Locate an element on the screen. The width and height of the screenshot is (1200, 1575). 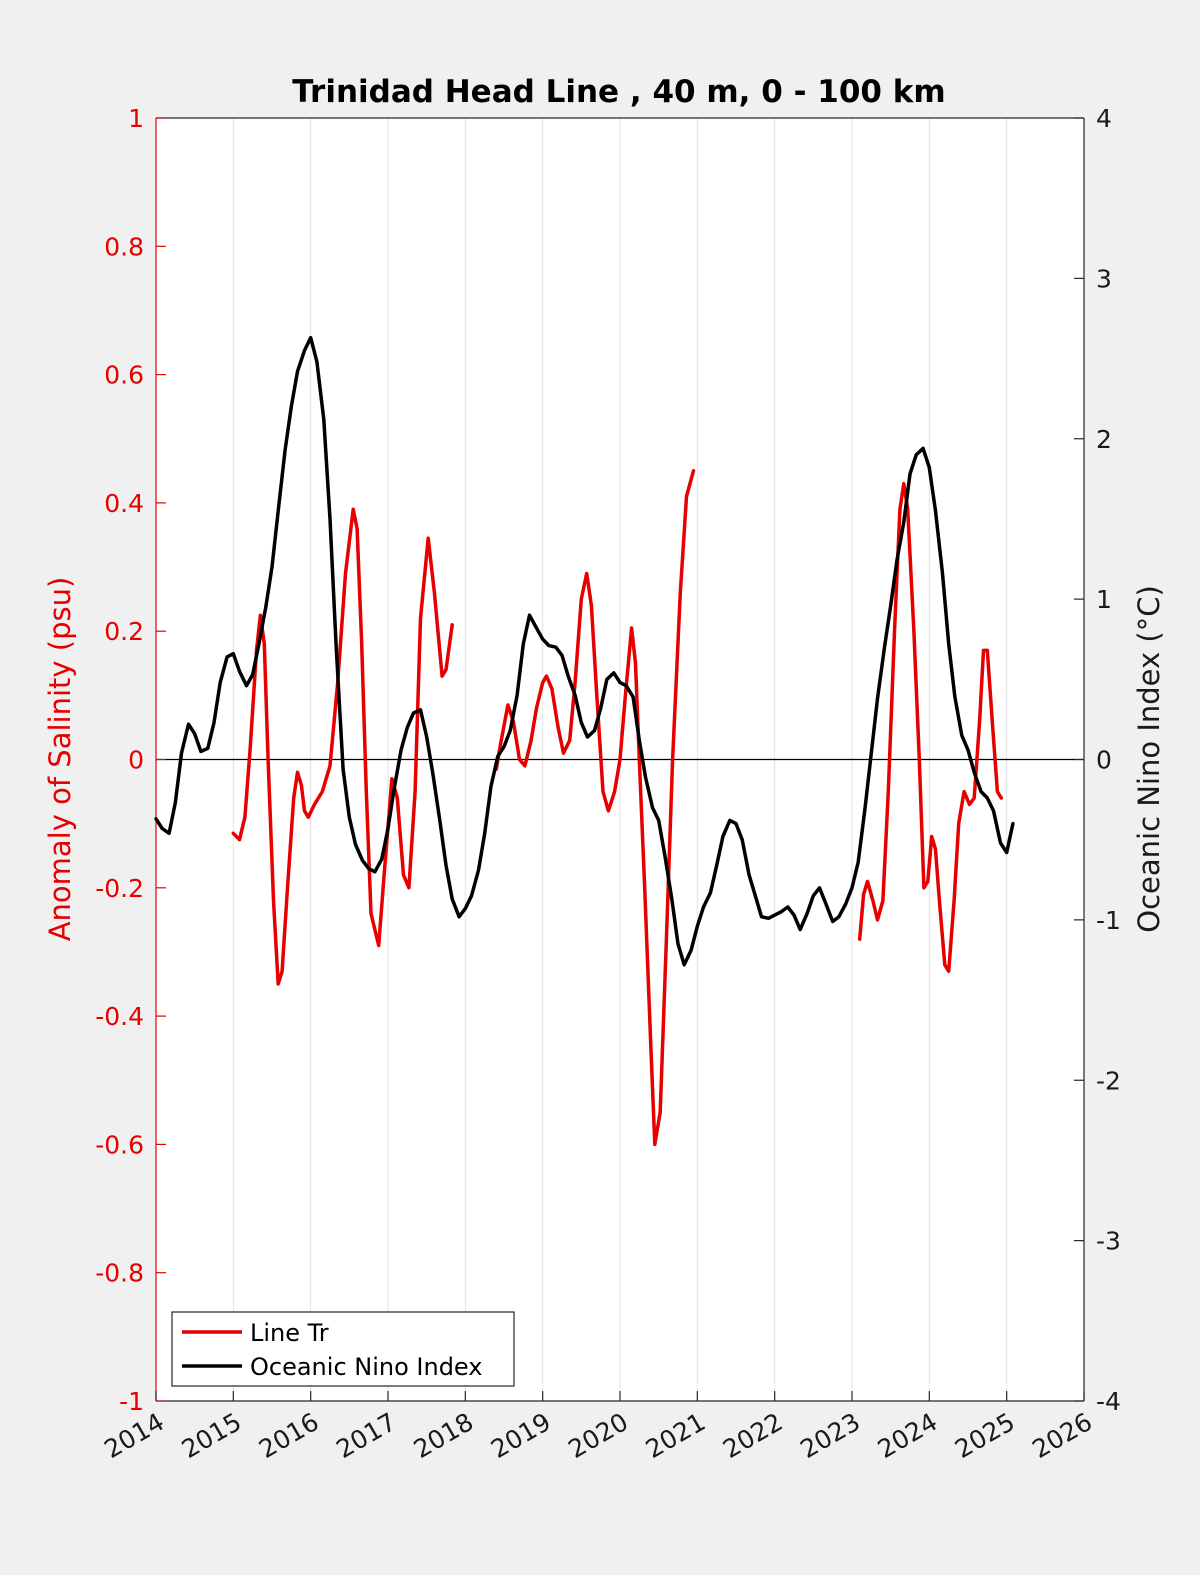
x-tick-label: 2018 is located at coordinates (444, 1435).